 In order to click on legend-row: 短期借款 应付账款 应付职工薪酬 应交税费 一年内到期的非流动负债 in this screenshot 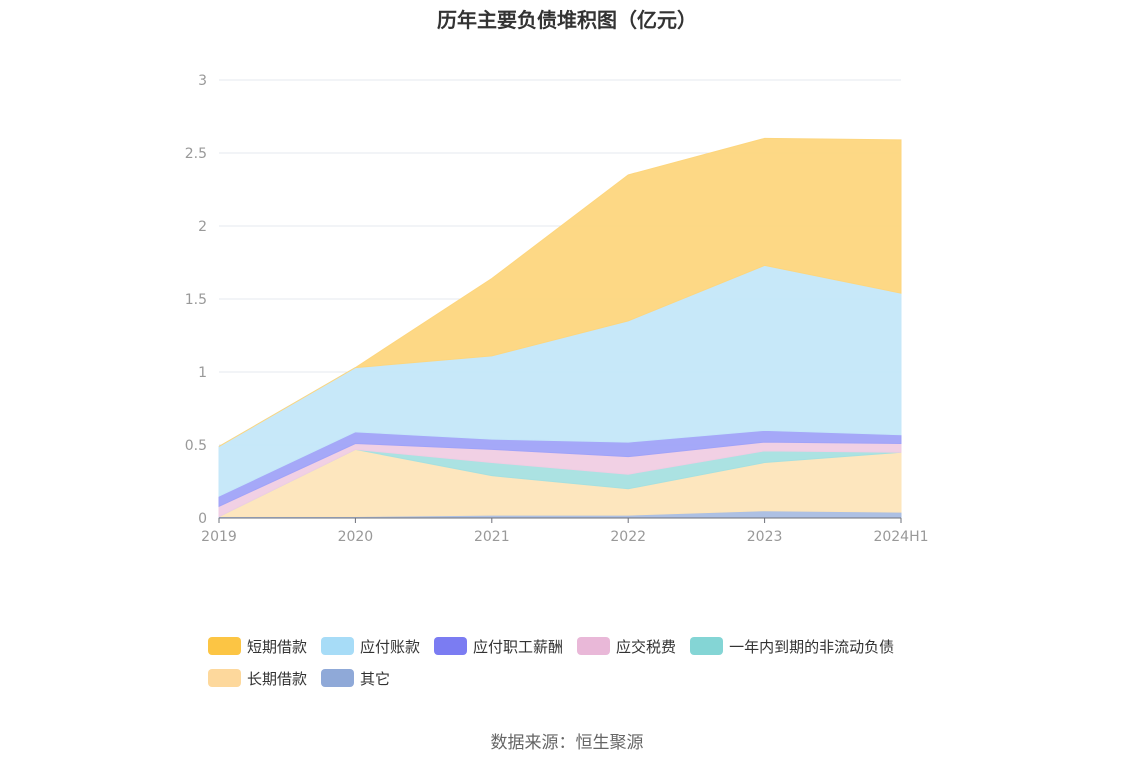, I will do `click(588, 646)`.